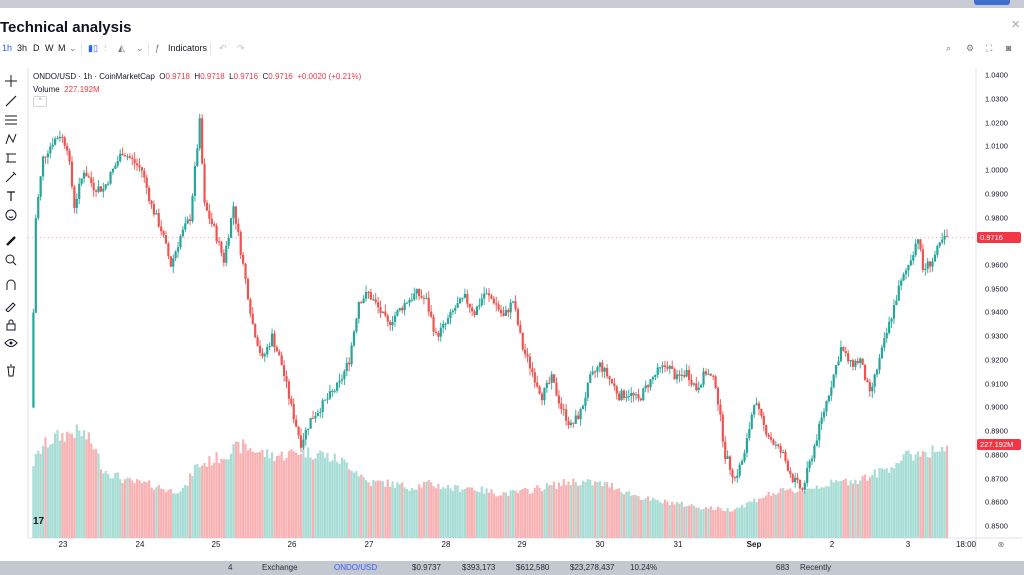 This screenshot has width=1024, height=575. I want to click on open-label: O, so click(162, 76).